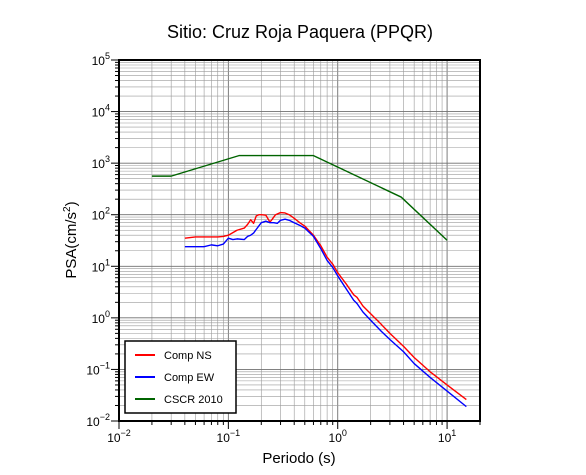 The height and width of the screenshot is (475, 586). What do you see at coordinates (101, 317) in the screenshot?
I see `y-tick-label: 10⁰` at bounding box center [101, 317].